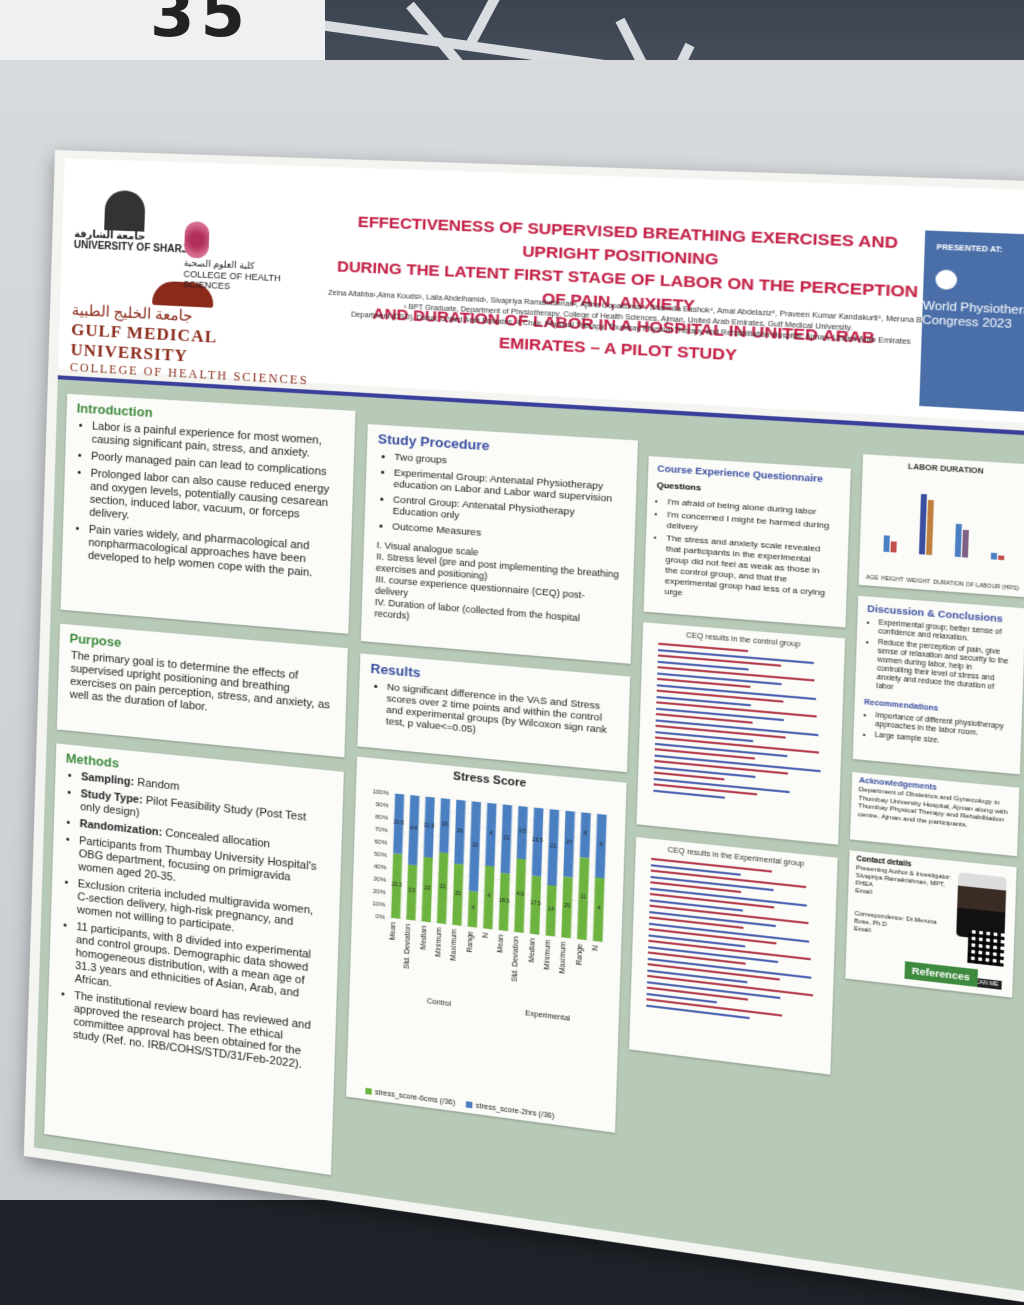 Image resolution: width=1024 pixels, height=1305 pixels. I want to click on flower-icon, so click(197, 240).